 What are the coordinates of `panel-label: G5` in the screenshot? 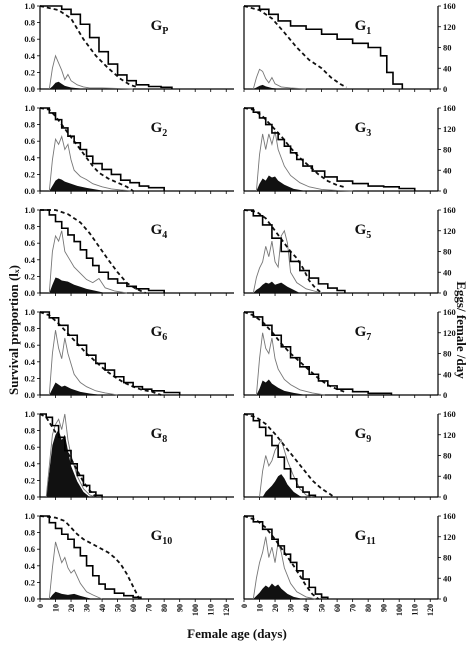 It's located at (363, 231).